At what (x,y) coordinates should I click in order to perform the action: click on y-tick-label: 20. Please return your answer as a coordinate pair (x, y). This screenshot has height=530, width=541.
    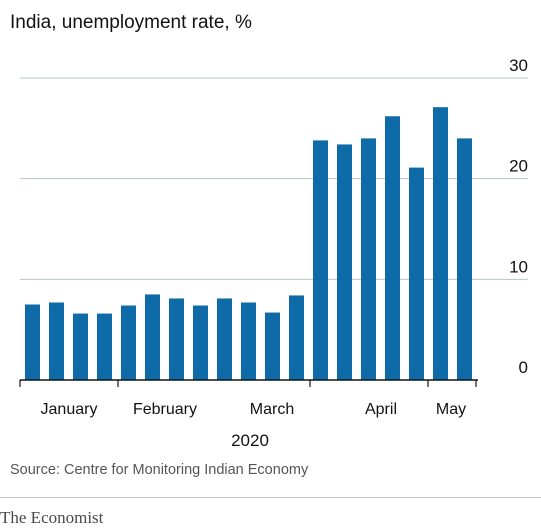
    Looking at the image, I should click on (518, 166).